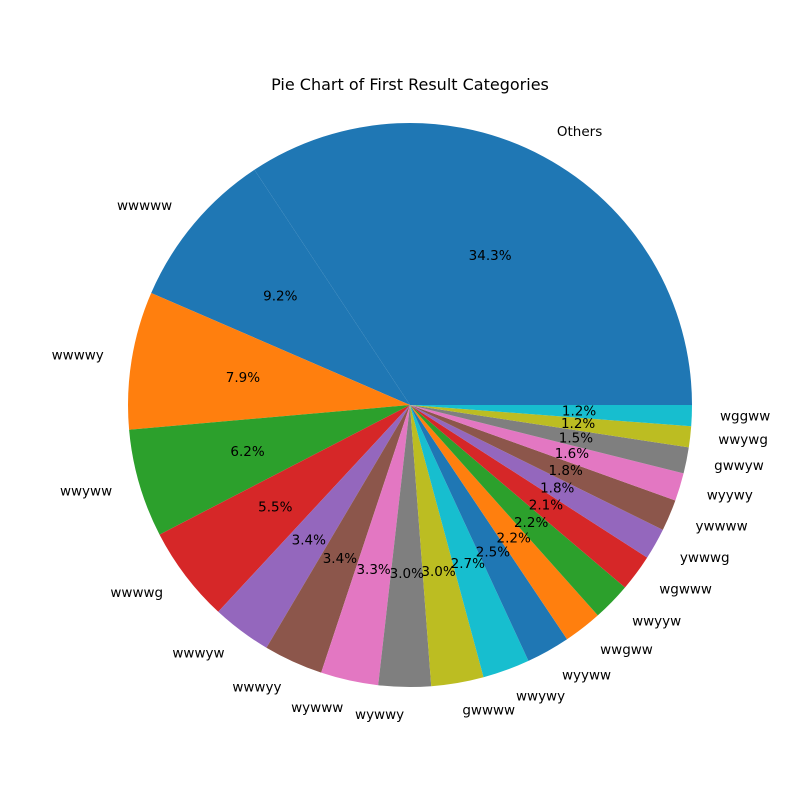  Describe the element at coordinates (243, 378) in the screenshot. I see `percent-label-wwwwy: 7.9%` at that location.